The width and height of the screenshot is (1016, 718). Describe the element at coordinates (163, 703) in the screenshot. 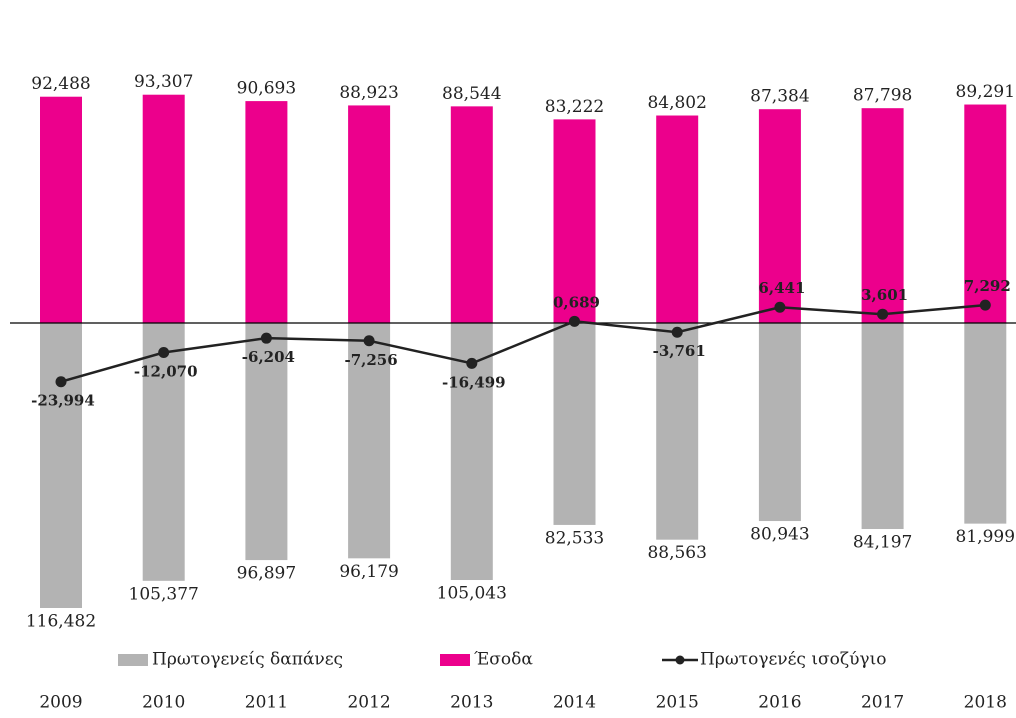

I see `x-tick-label: 2010` at that location.